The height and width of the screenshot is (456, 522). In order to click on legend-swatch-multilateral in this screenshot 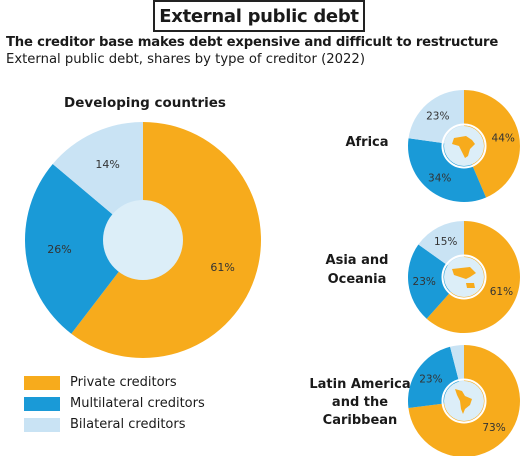, I will do `click(42, 403)`.